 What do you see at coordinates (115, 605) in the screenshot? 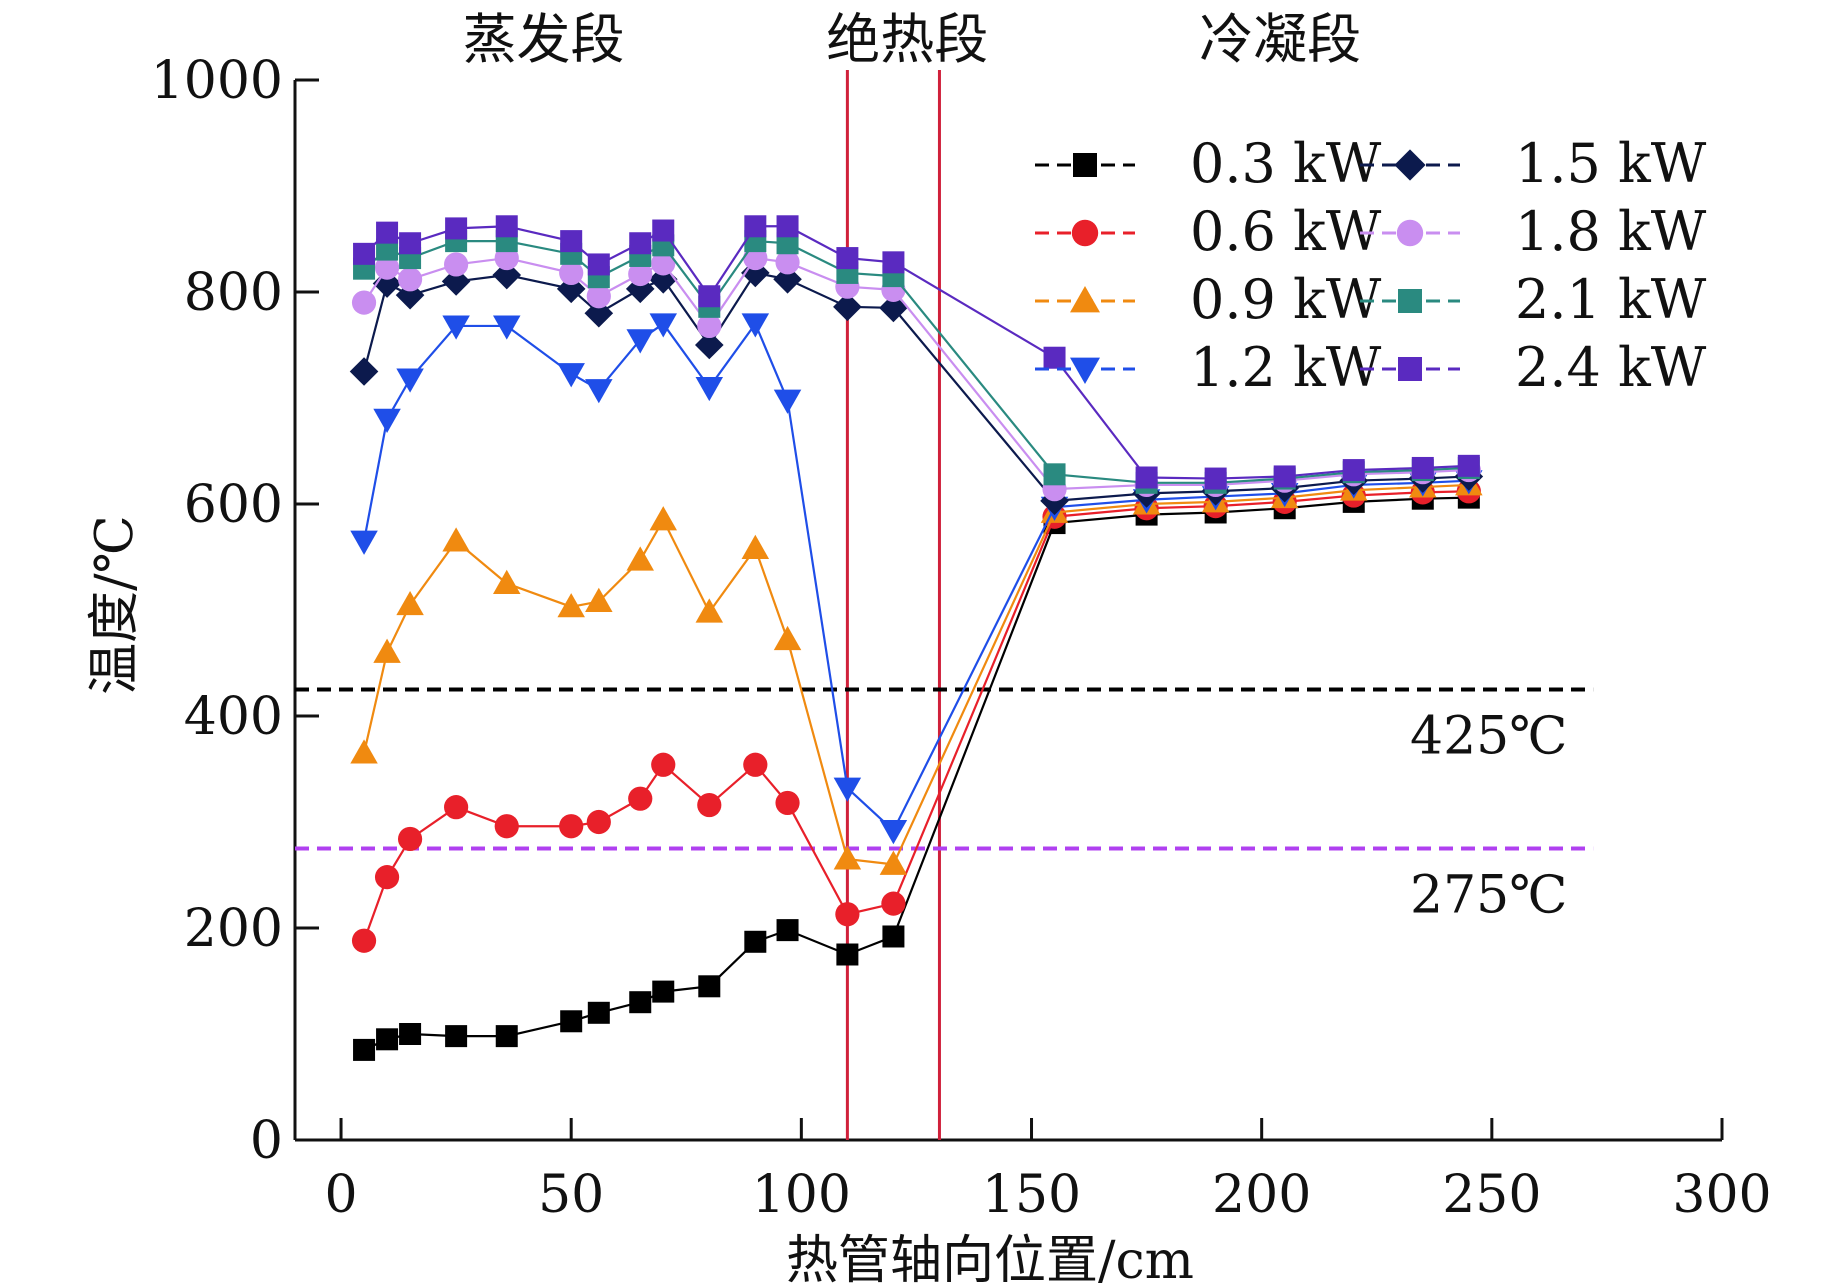
I see `y-axis-title: 温度/℃` at bounding box center [115, 605].